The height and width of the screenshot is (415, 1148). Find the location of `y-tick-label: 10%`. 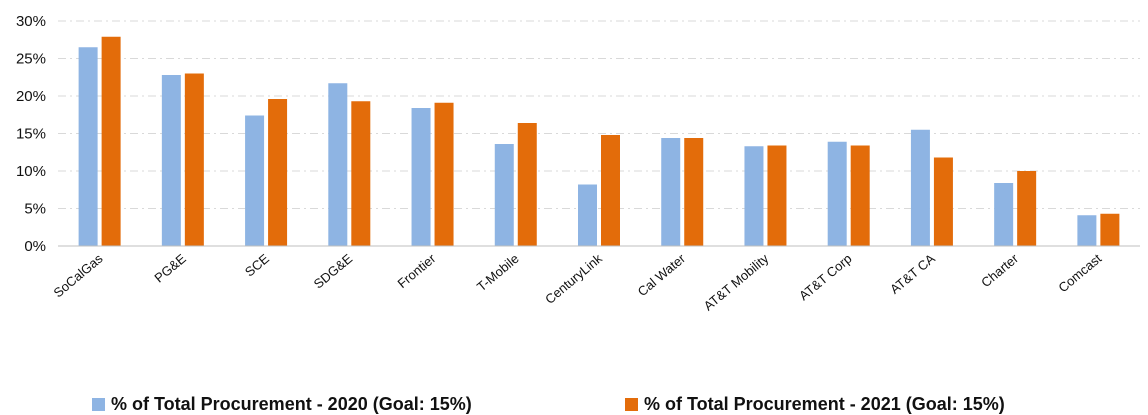

y-tick-label: 10% is located at coordinates (31, 171).